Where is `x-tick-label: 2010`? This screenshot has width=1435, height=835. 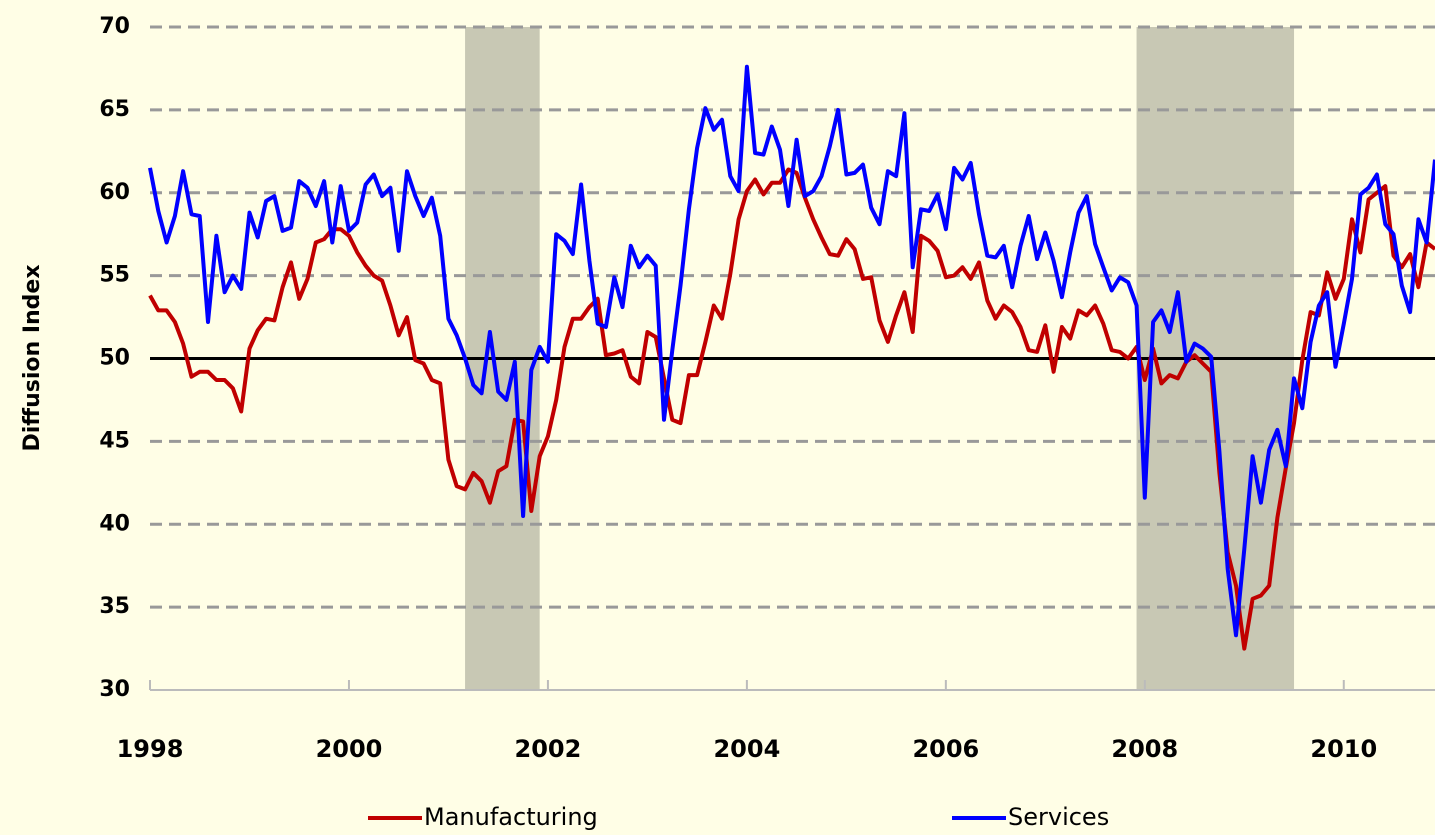
x-tick-label: 2010 is located at coordinates (1343, 749).